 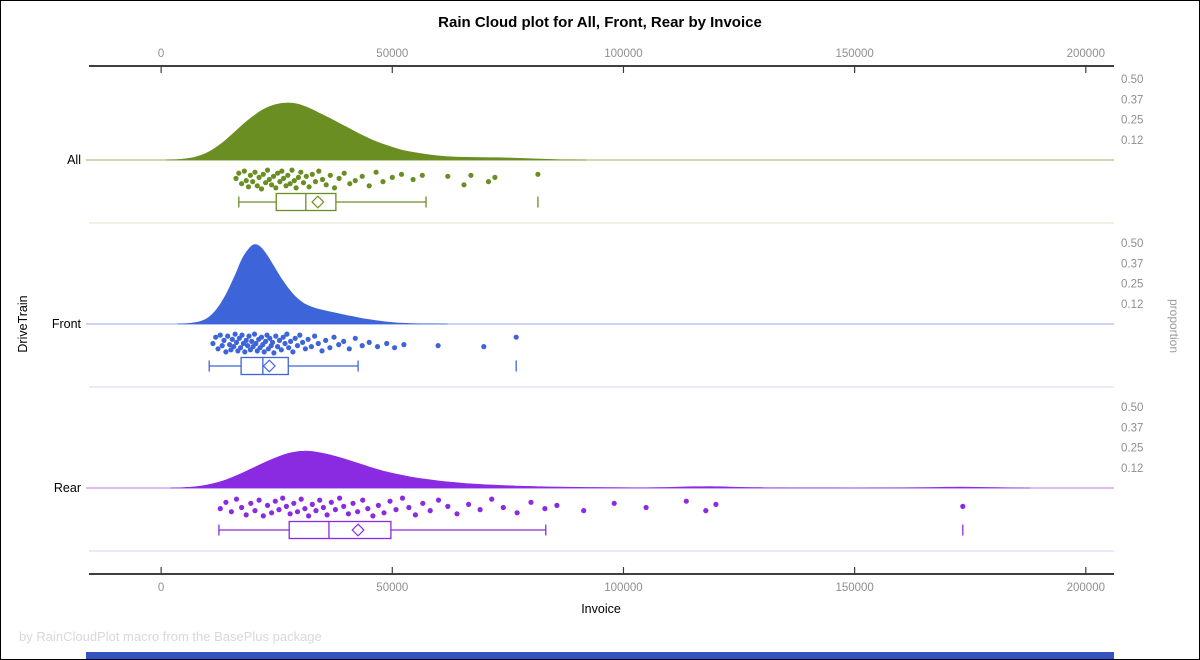 I want to click on box-iqr, so click(x=340, y=530).